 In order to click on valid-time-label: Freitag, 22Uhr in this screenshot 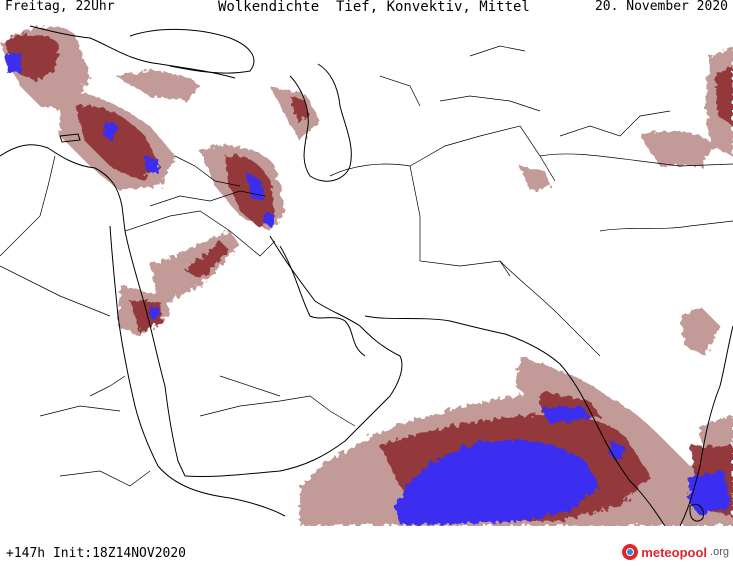, I will do `click(60, 7)`.